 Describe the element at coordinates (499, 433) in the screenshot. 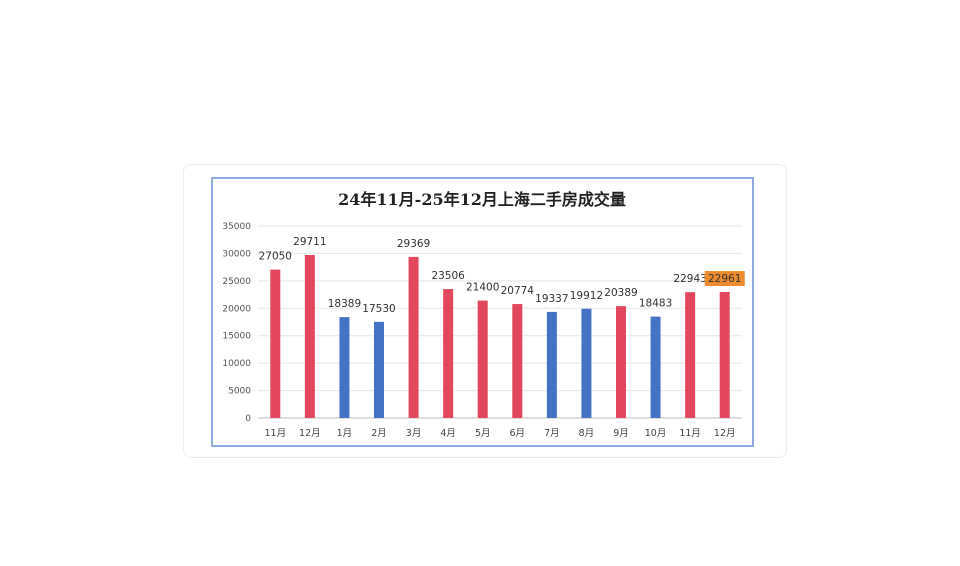

I see `x-axis-ticks: 11月 12月 1月 2月 3月 4月 5月 6月 7月 8月 9月 10月 11月 12月` at that location.